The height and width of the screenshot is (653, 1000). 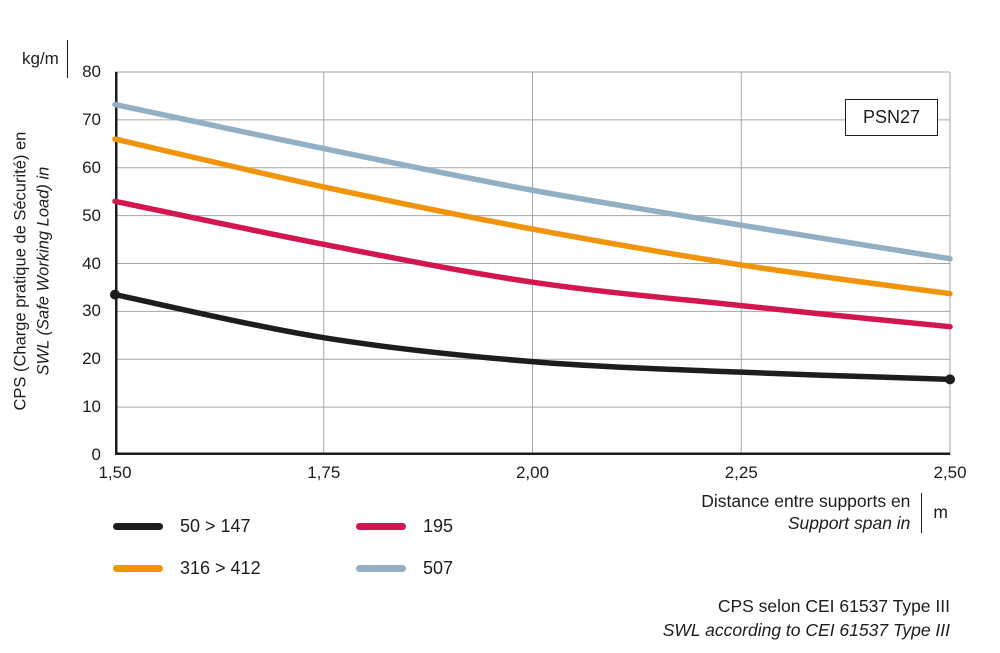 I want to click on x-tick-label: 2,00, so click(x=532, y=472).